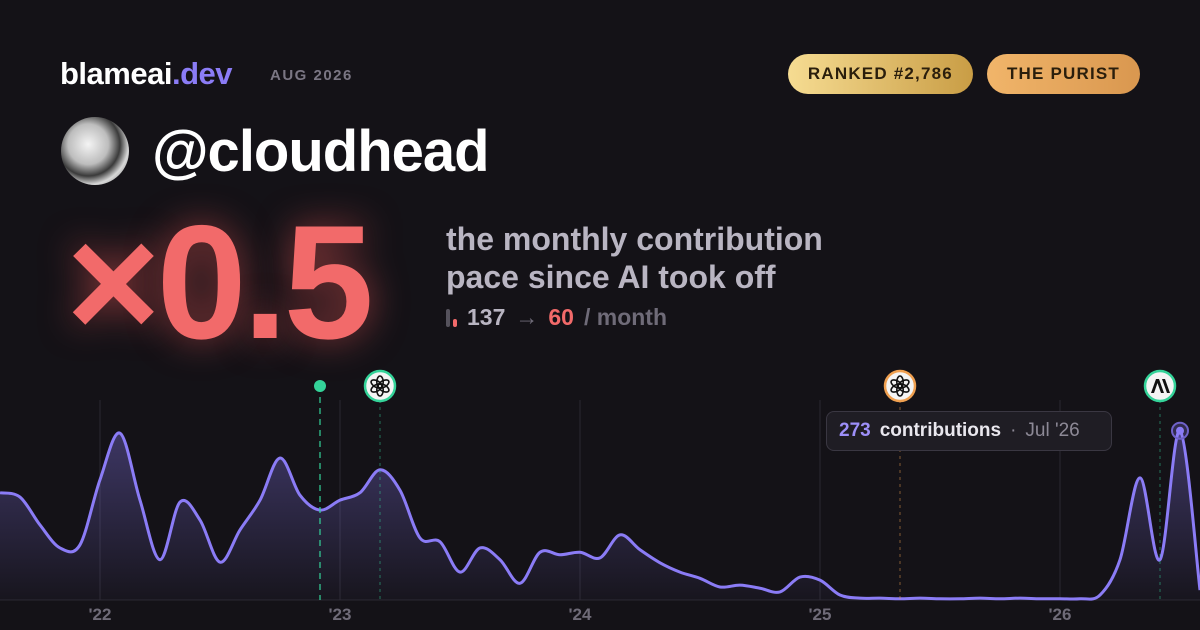  What do you see at coordinates (1180, 430) in the screenshot?
I see `highlight-point` at bounding box center [1180, 430].